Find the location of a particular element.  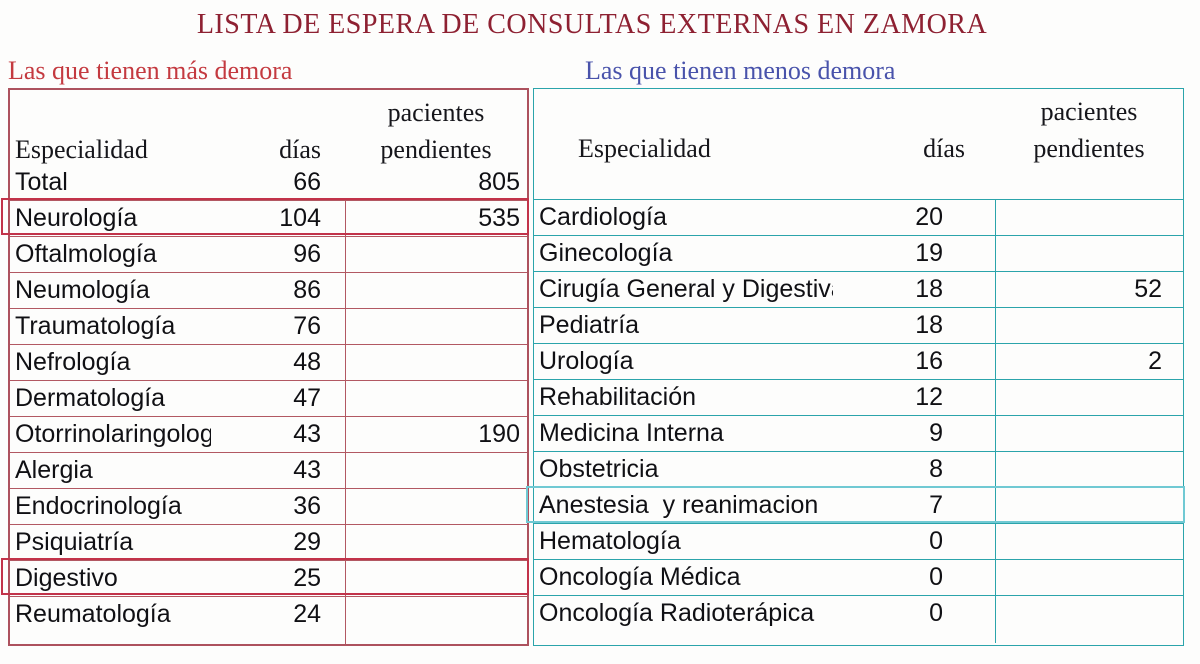

cell-especialidad: Obstetricia is located at coordinates (599, 469).